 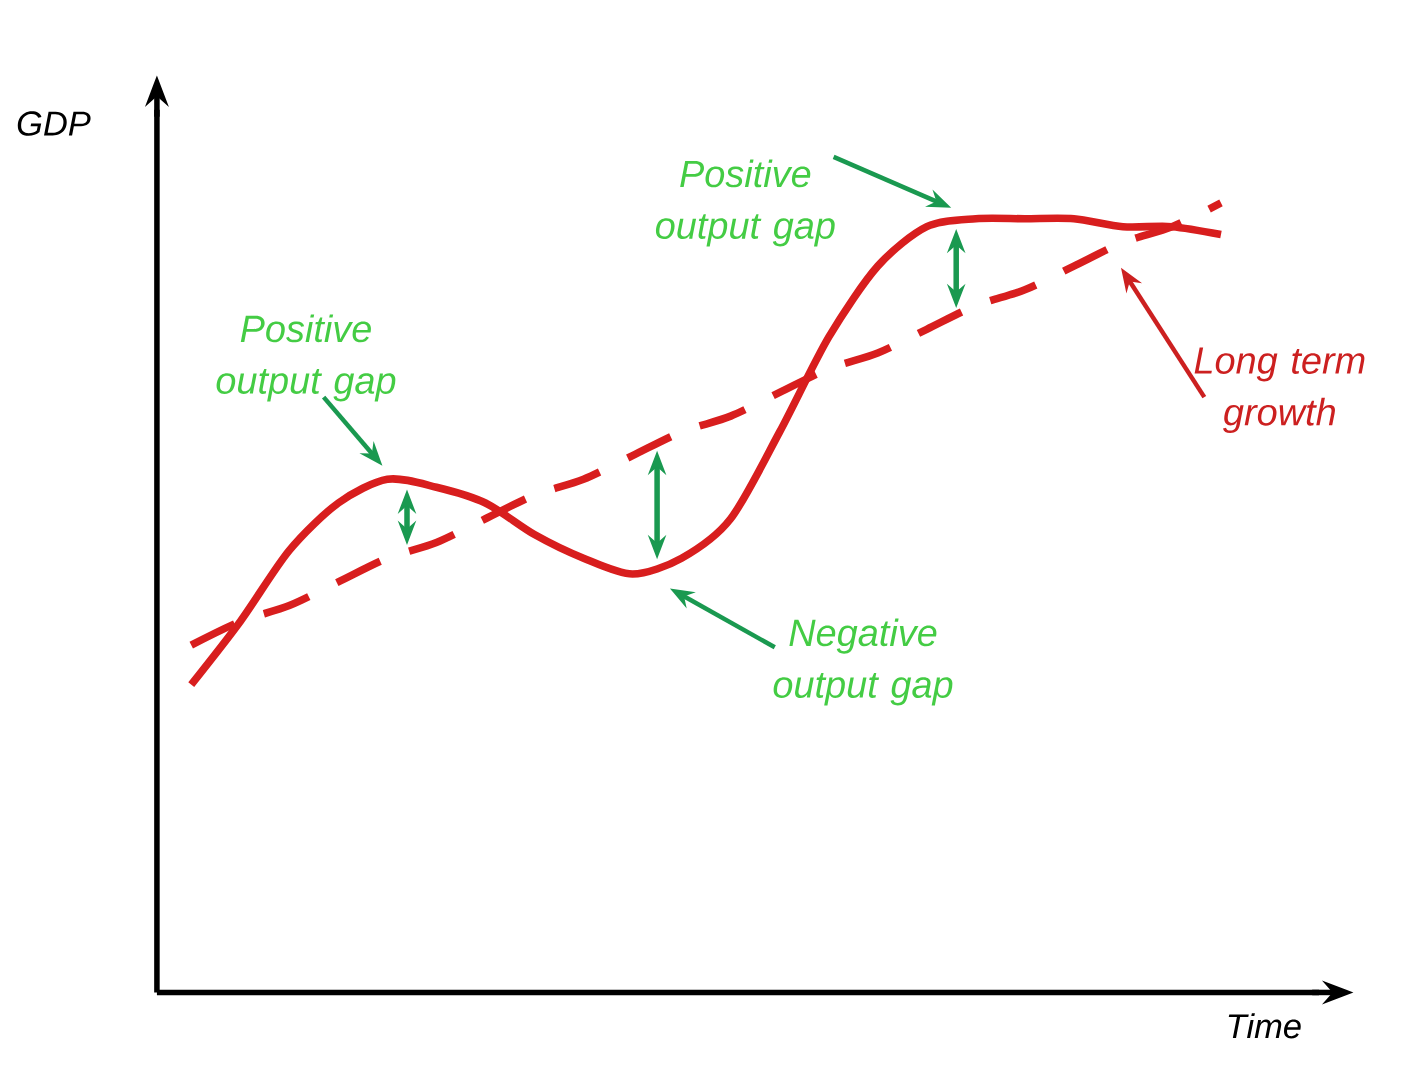 I want to click on annotation: Negative output gap, so click(x=863, y=662).